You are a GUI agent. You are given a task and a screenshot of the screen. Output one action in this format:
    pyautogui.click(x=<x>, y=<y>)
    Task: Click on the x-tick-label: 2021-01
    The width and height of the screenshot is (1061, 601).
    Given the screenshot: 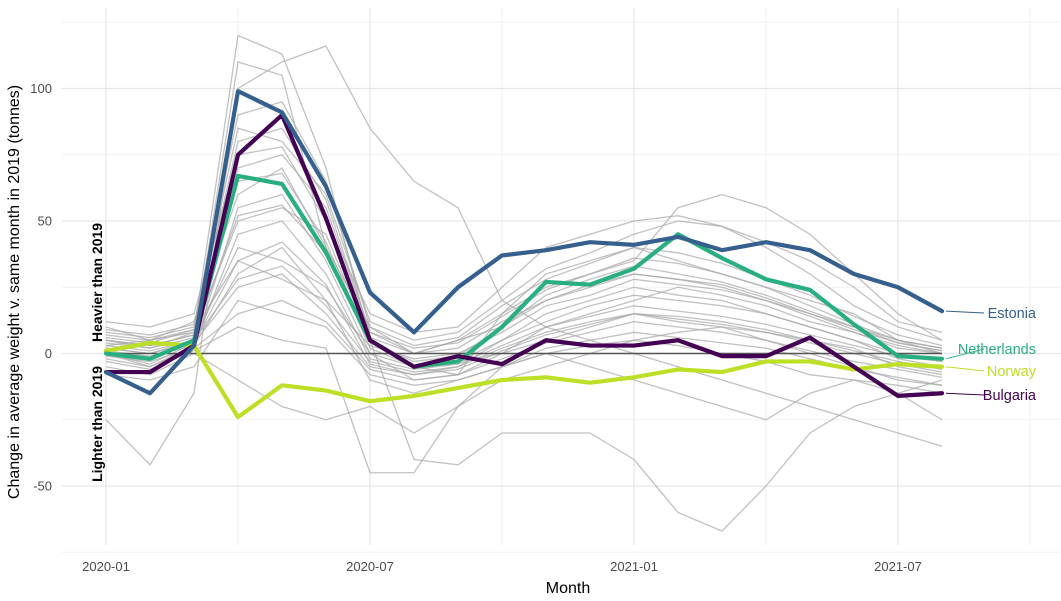 What is the action you would take?
    pyautogui.click(x=634, y=566)
    